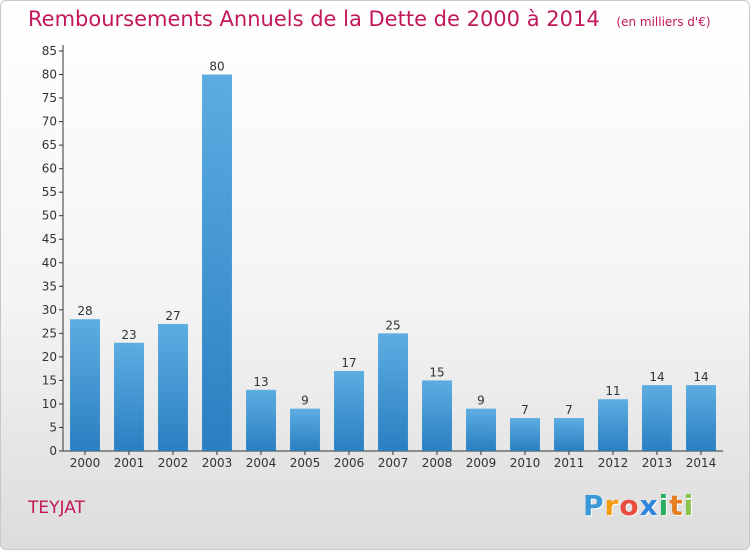 The height and width of the screenshot is (550, 750). I want to click on bar-value-label: 23, so click(128, 335).